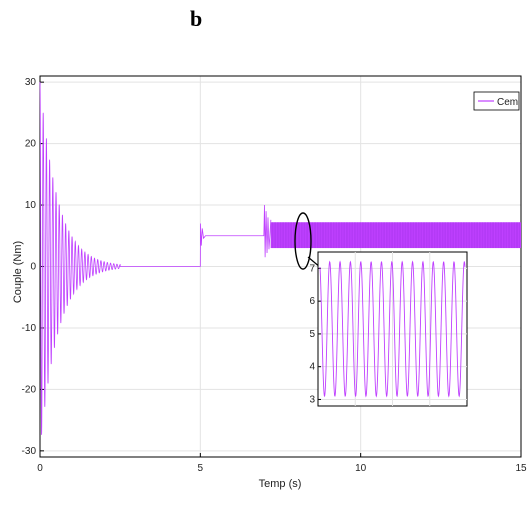  What do you see at coordinates (312, 301) in the screenshot?
I see `inset-tick-label: 6` at bounding box center [312, 301].